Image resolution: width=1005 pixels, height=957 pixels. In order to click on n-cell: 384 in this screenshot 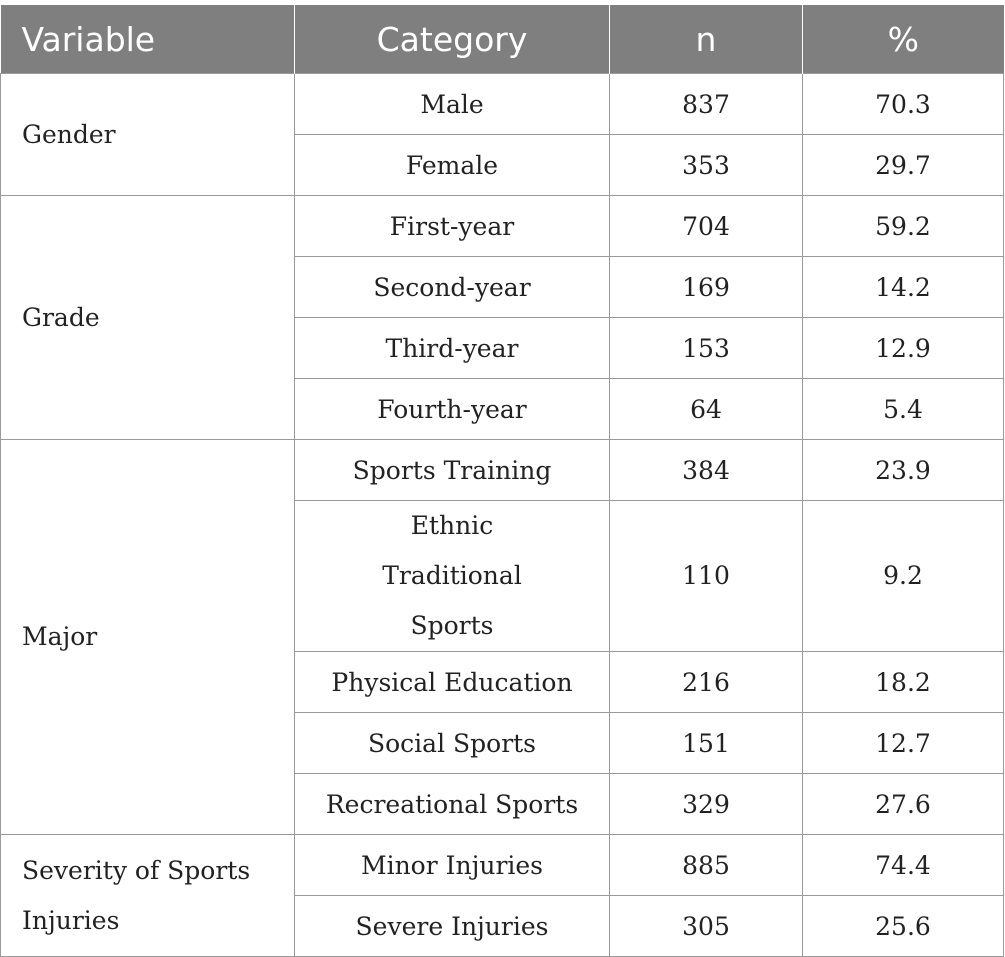, I will do `click(706, 470)`.